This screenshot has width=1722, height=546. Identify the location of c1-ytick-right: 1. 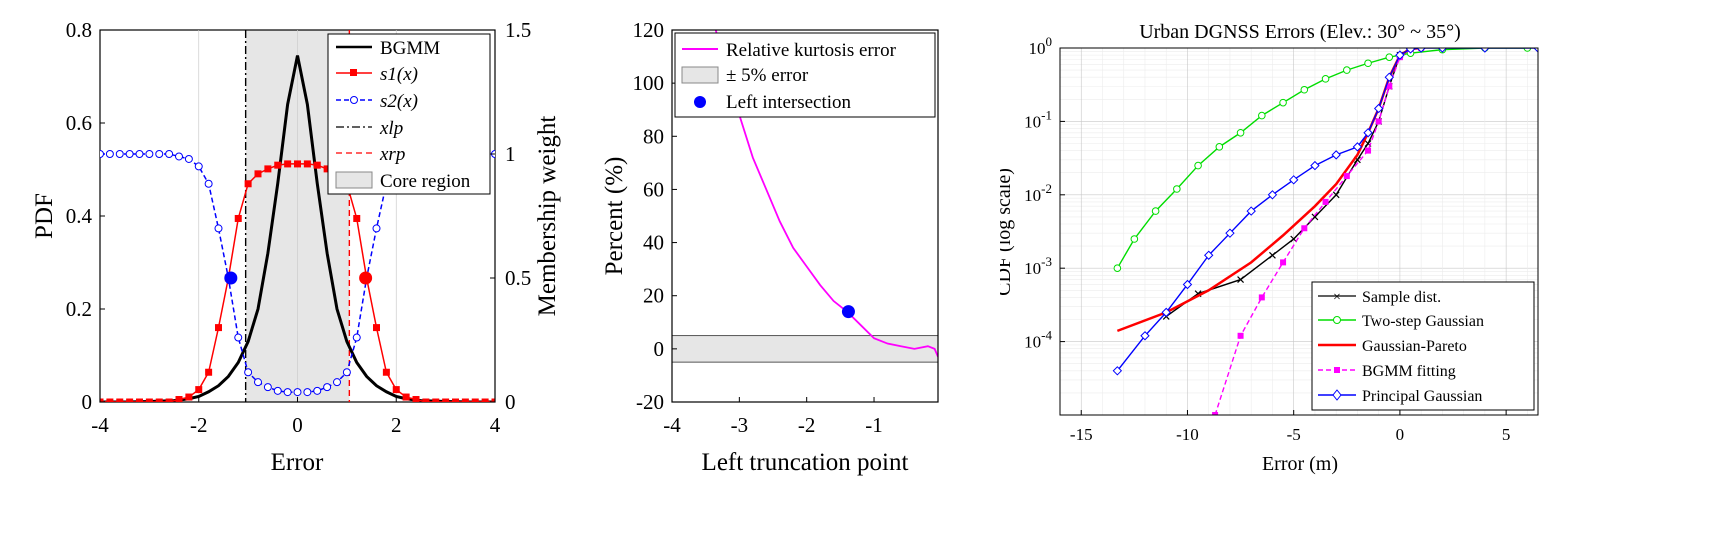
(510, 154).